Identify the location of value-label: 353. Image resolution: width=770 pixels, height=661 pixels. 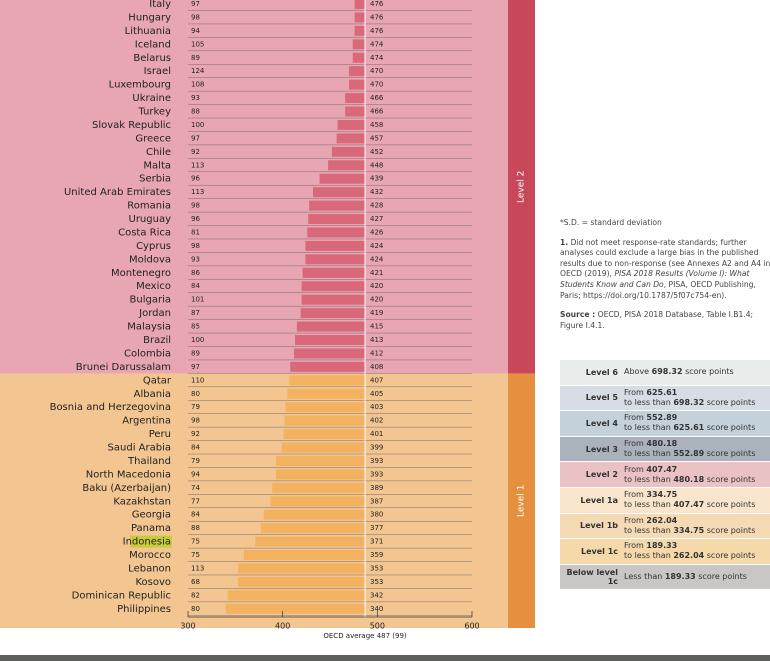
(376, 582).